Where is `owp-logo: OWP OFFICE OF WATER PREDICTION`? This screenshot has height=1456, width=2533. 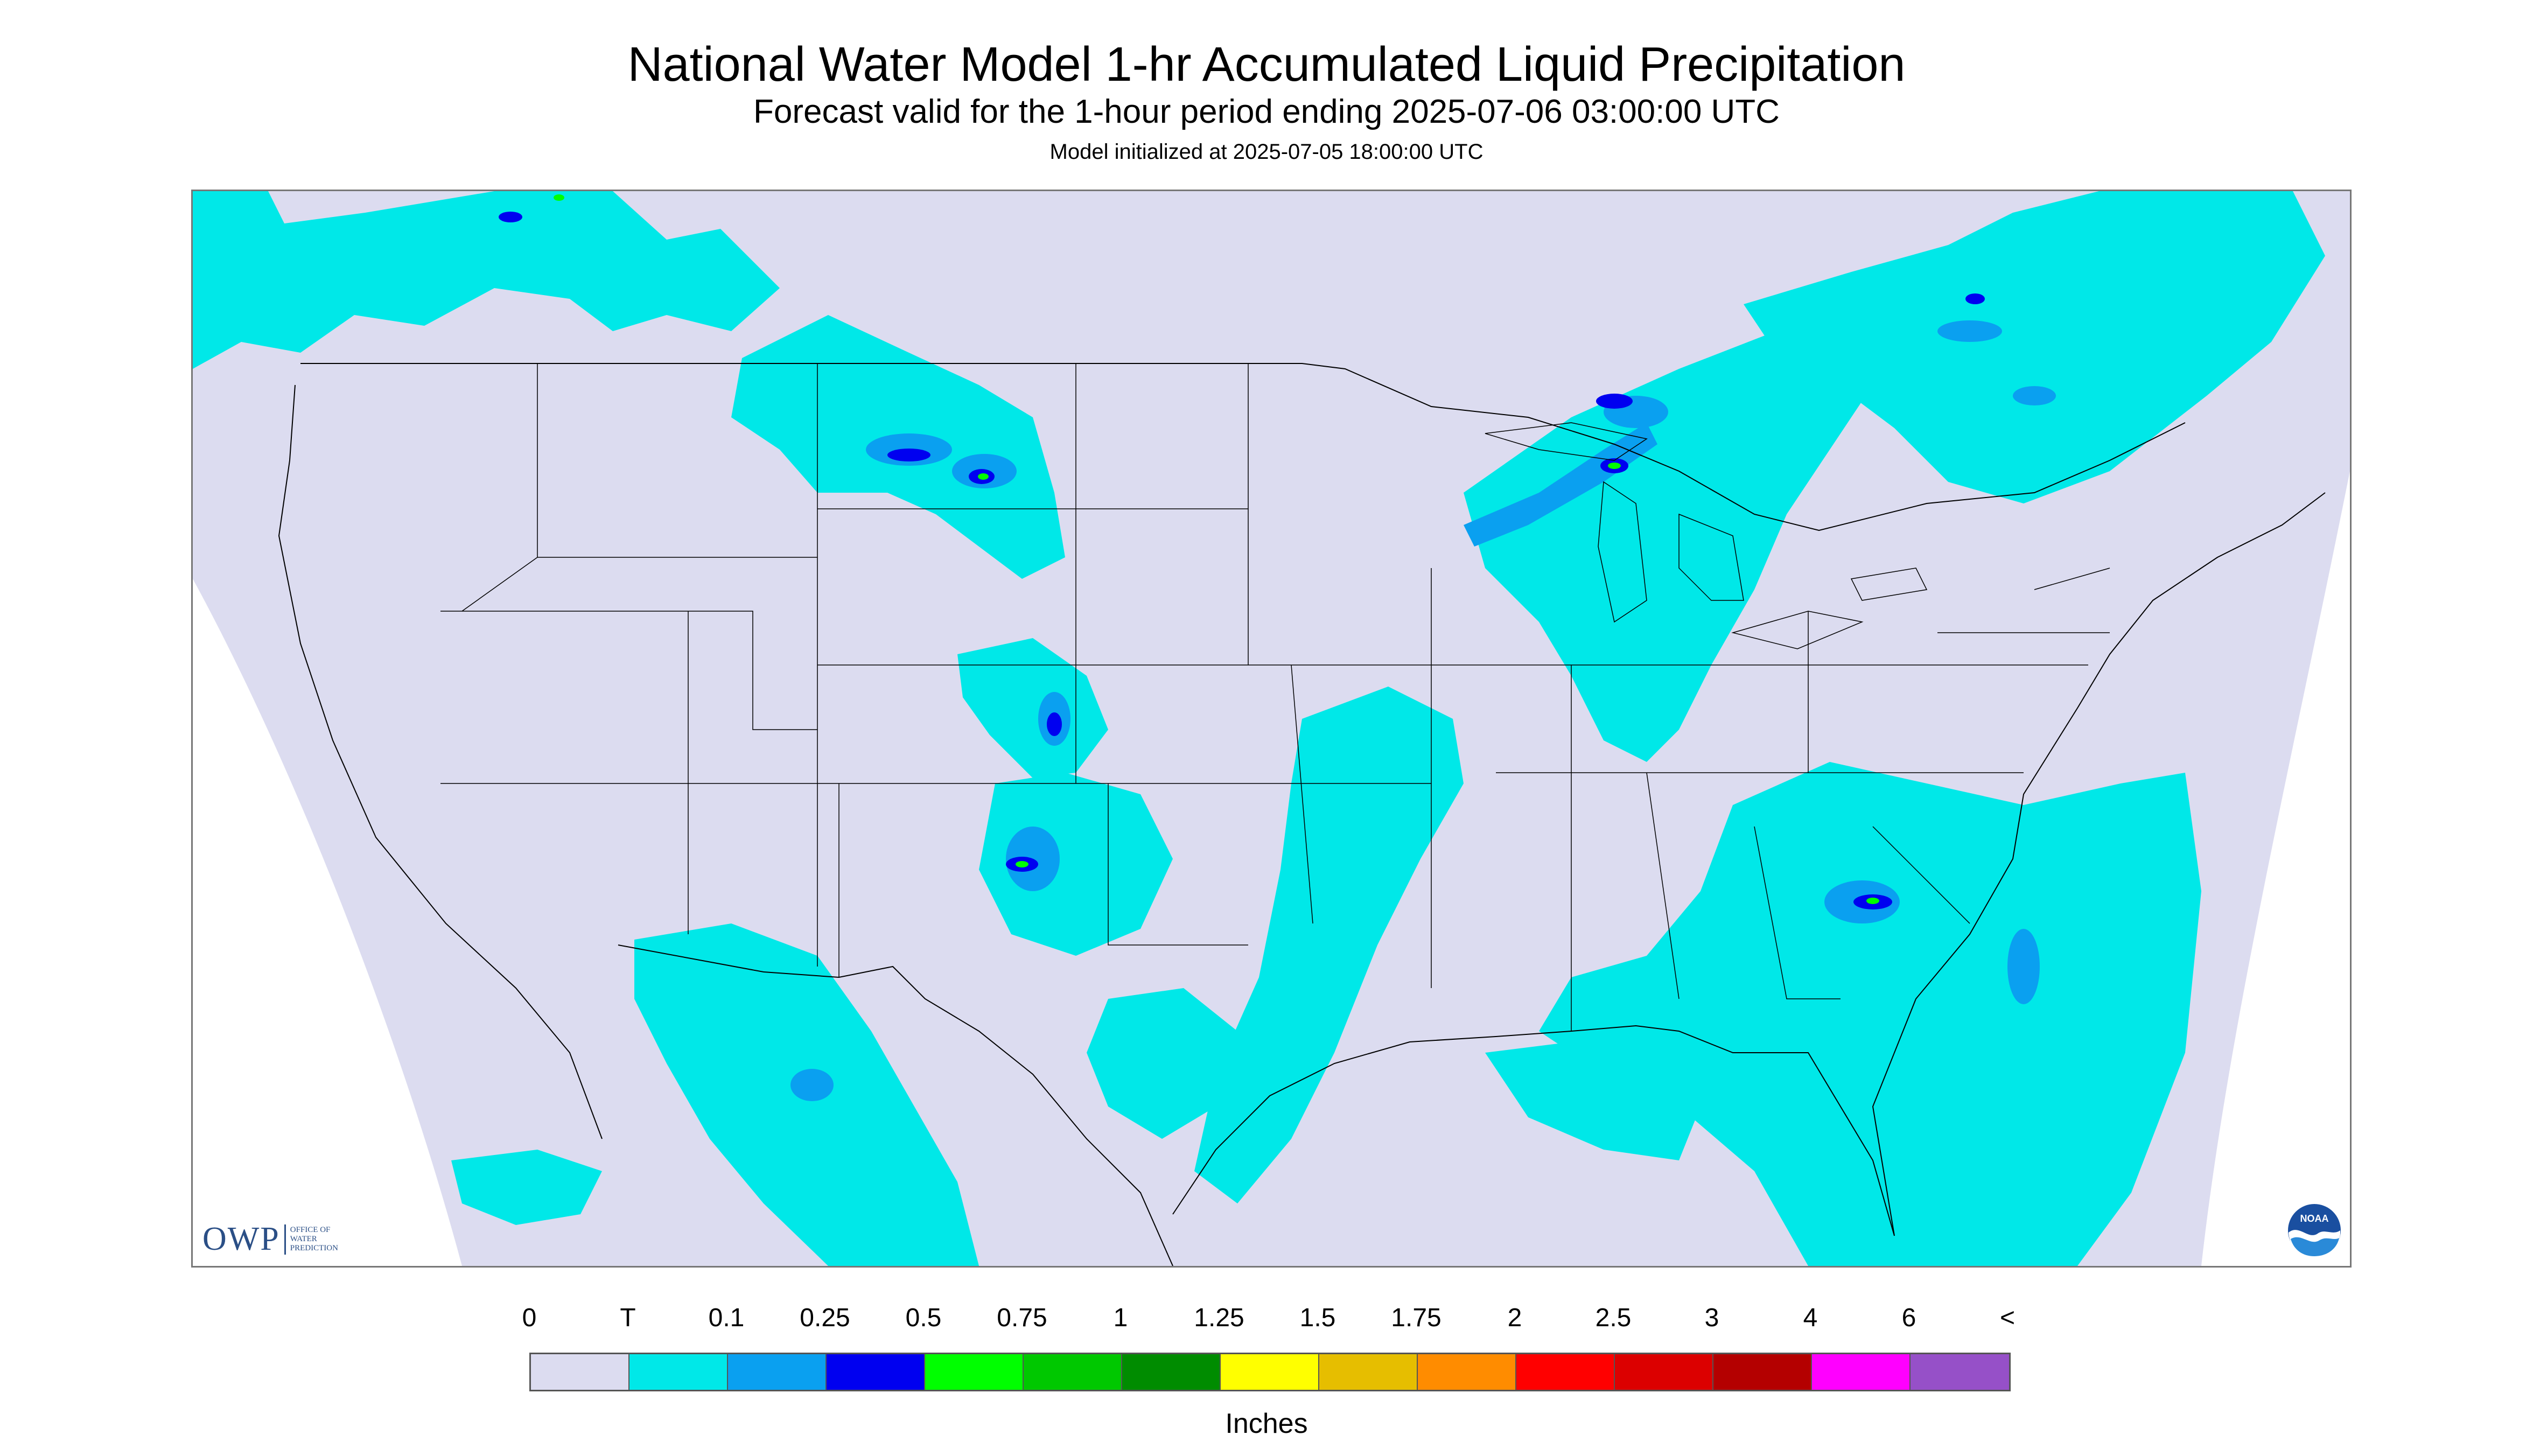
owp-logo: OWP OFFICE OF WATER PREDICTION is located at coordinates (270, 1239).